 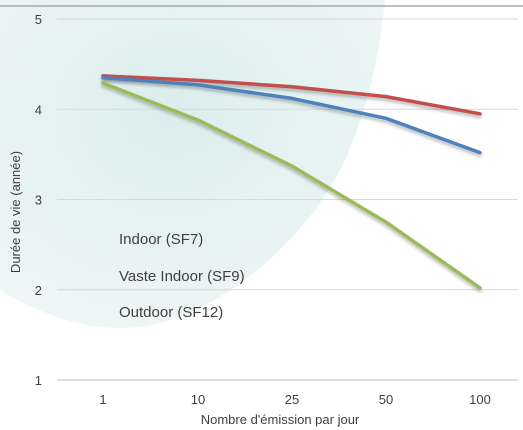 What do you see at coordinates (386, 399) in the screenshot?
I see `x-tick-label: 50` at bounding box center [386, 399].